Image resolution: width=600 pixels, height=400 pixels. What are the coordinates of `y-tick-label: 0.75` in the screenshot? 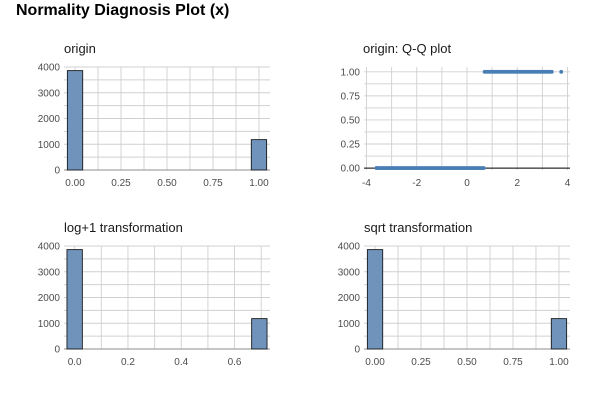 It's located at (351, 96).